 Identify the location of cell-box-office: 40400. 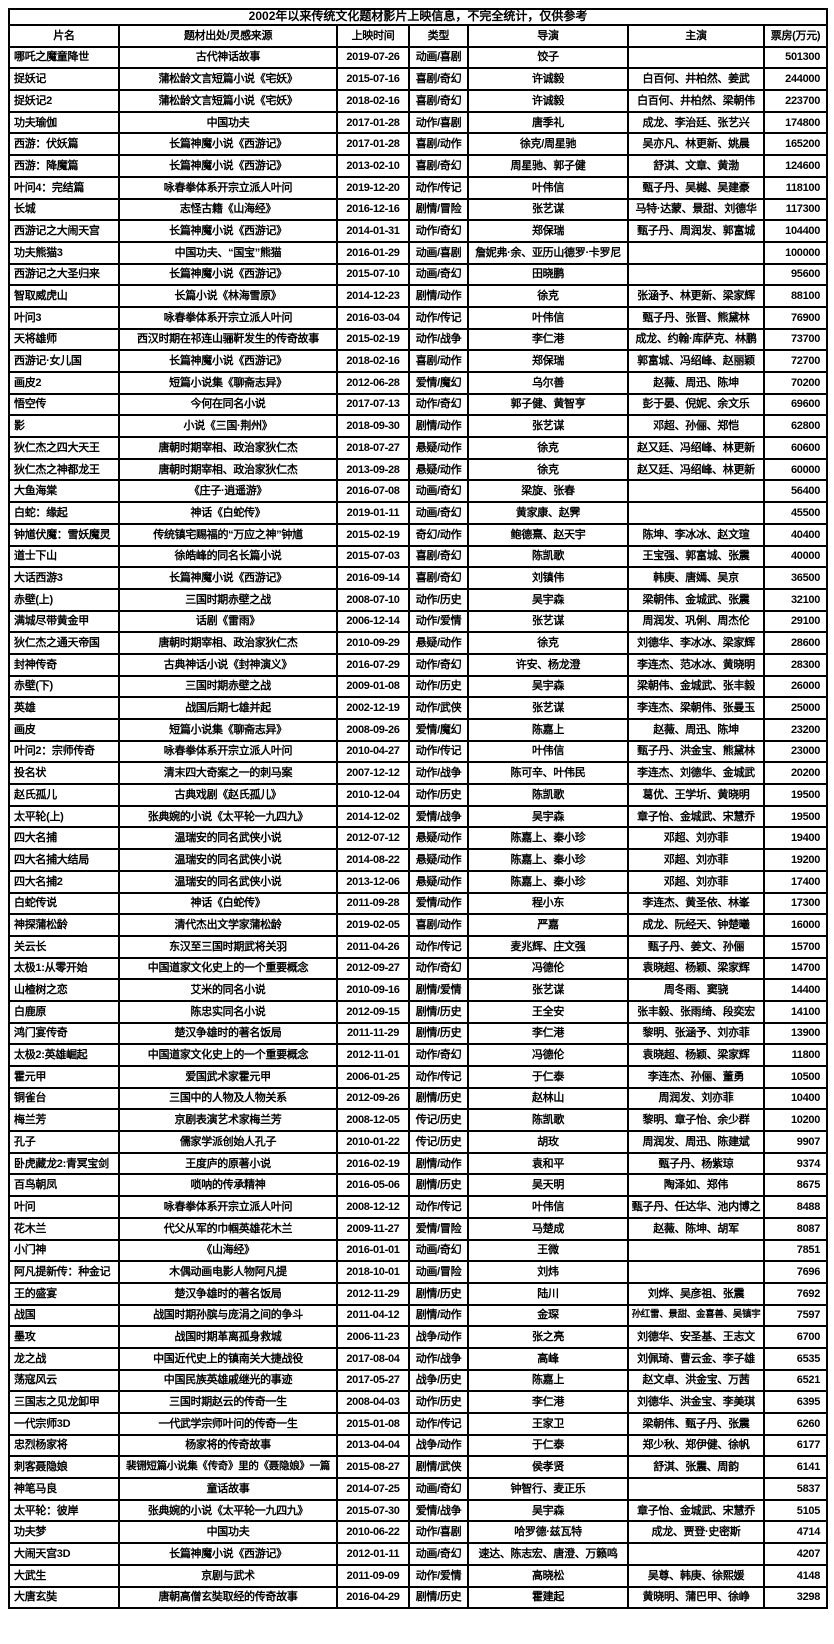
(795, 534).